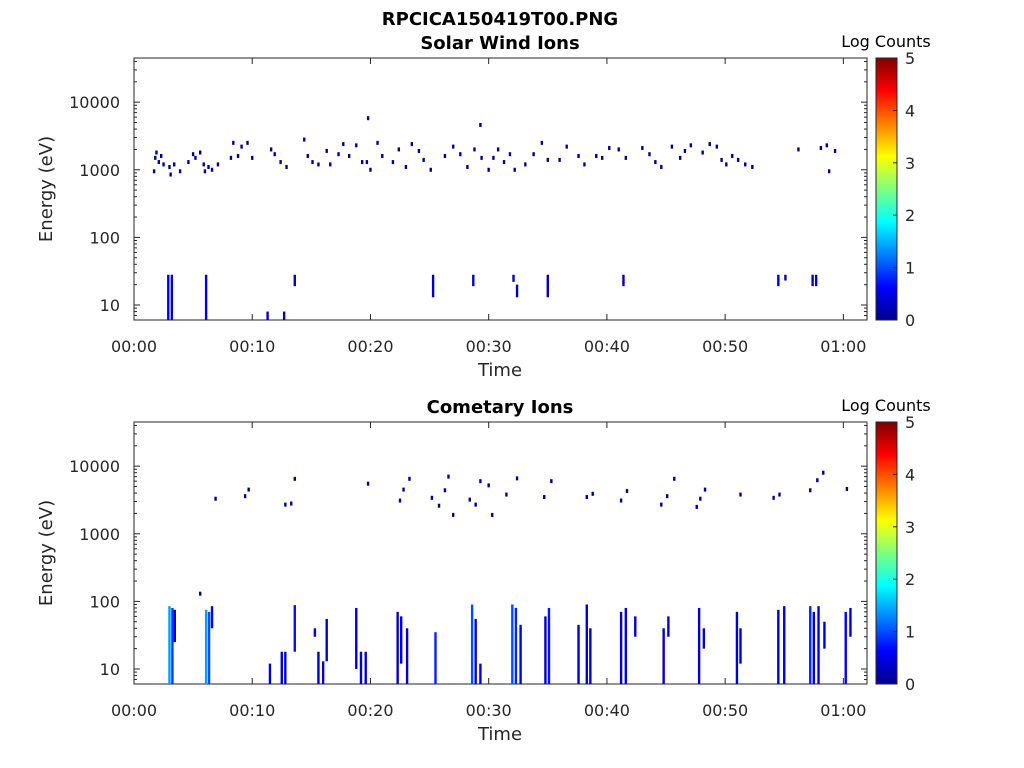  What do you see at coordinates (94, 466) in the screenshot?
I see `y-tick-label: 10000` at bounding box center [94, 466].